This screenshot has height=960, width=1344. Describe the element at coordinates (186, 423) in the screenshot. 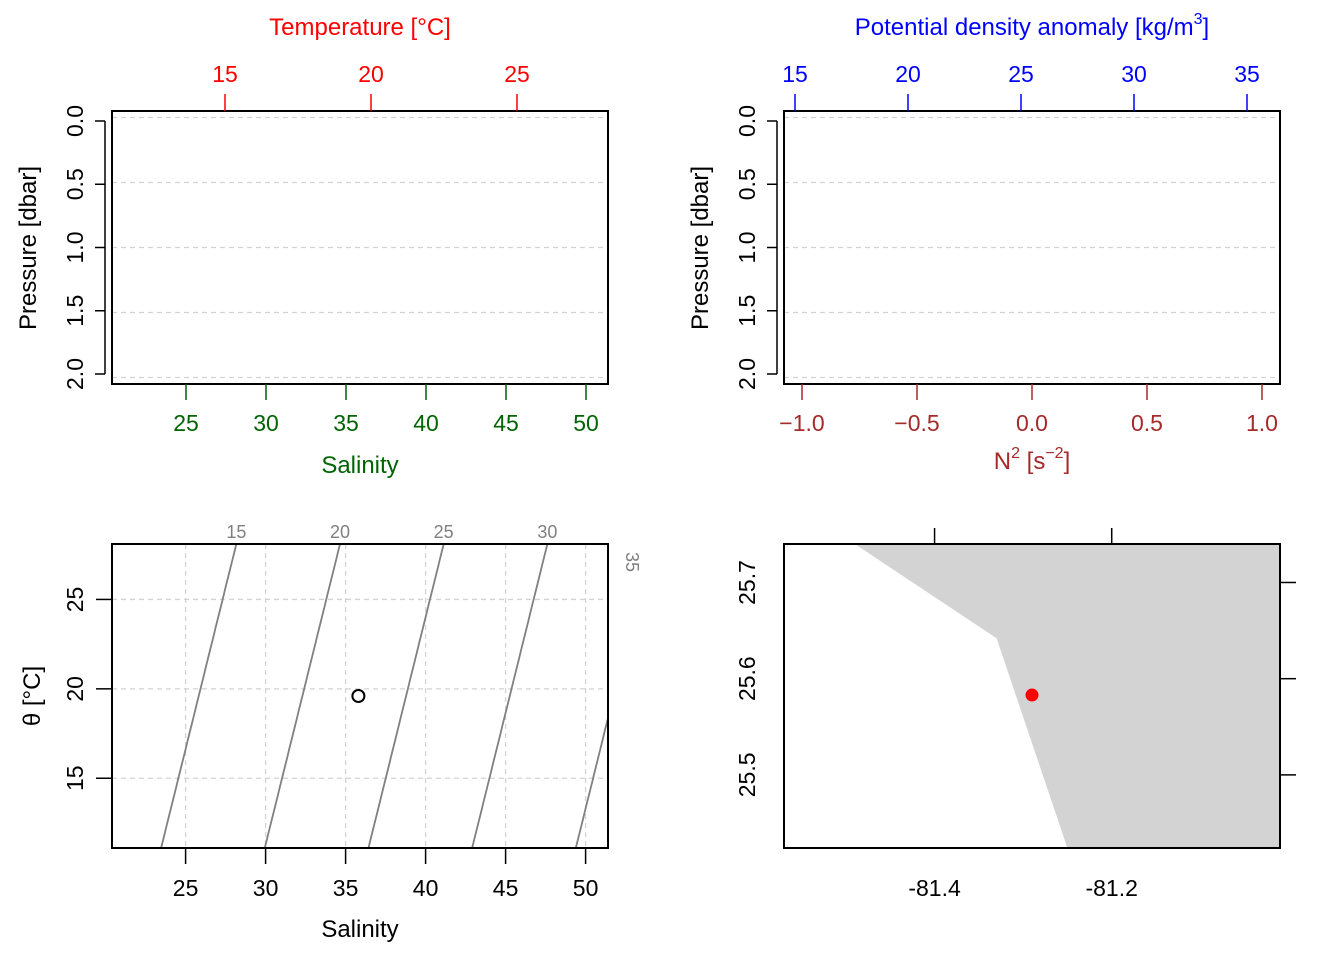

I see `p1-bottom-tick-label: 25` at that location.